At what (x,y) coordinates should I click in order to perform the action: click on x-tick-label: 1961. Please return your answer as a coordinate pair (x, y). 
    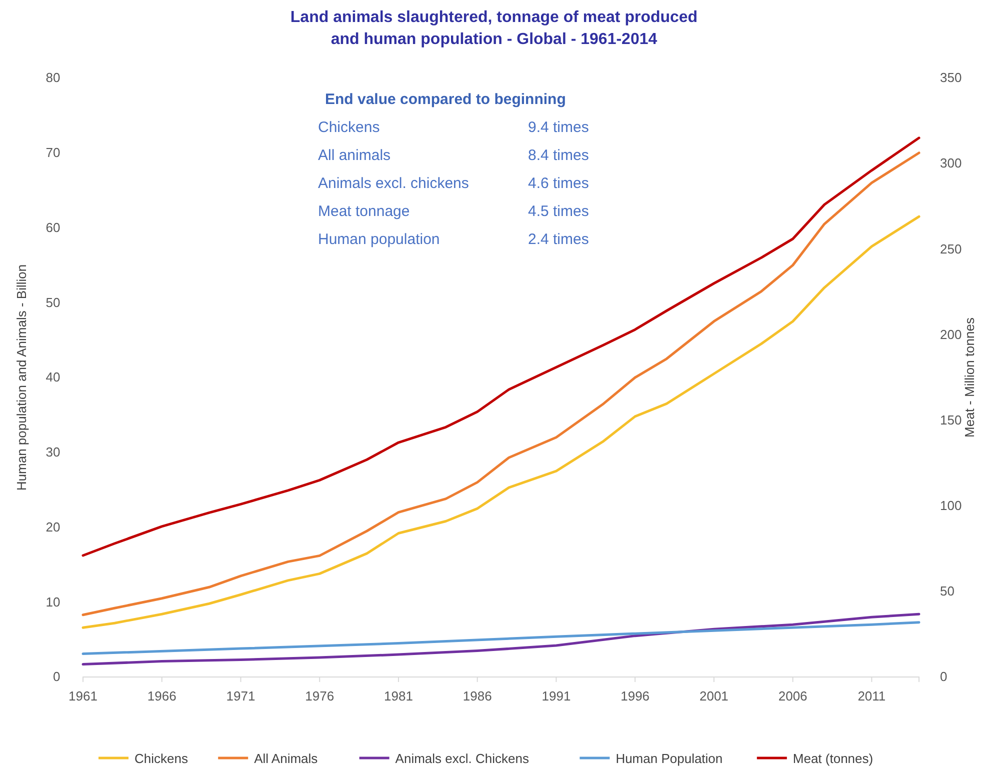
    Looking at the image, I should click on (83, 696).